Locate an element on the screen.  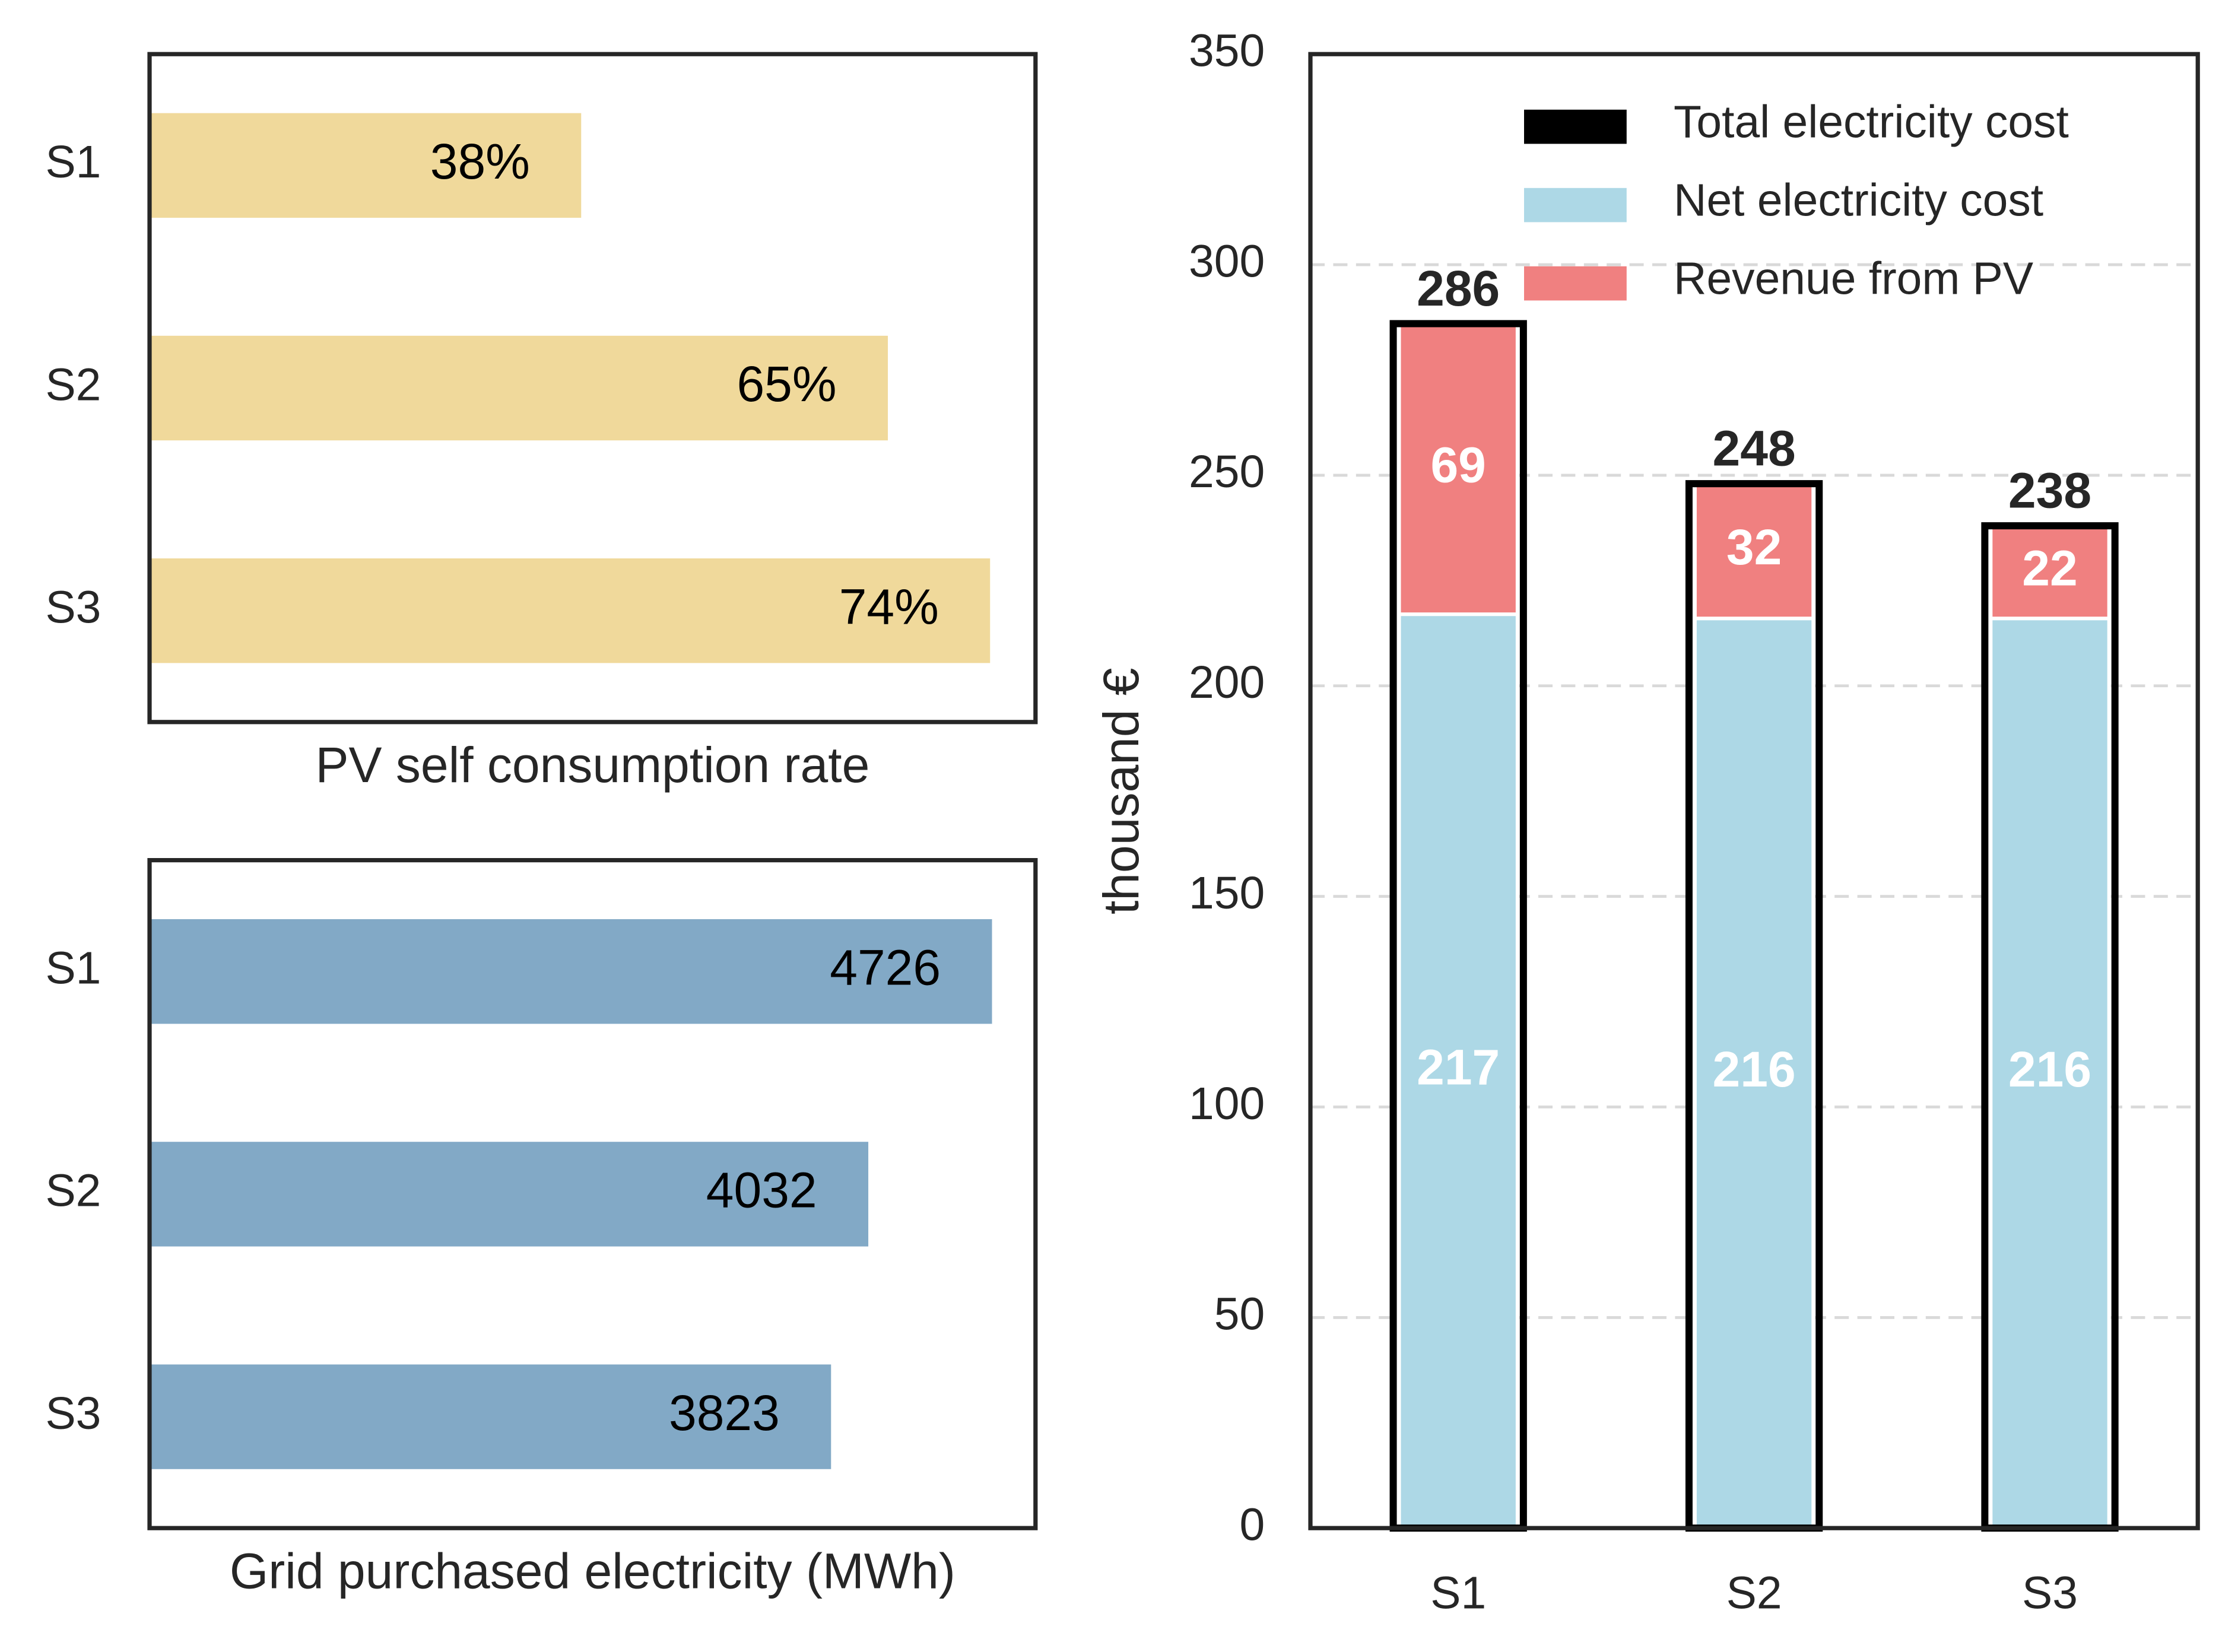
total-label: 286 is located at coordinates (1459, 288).